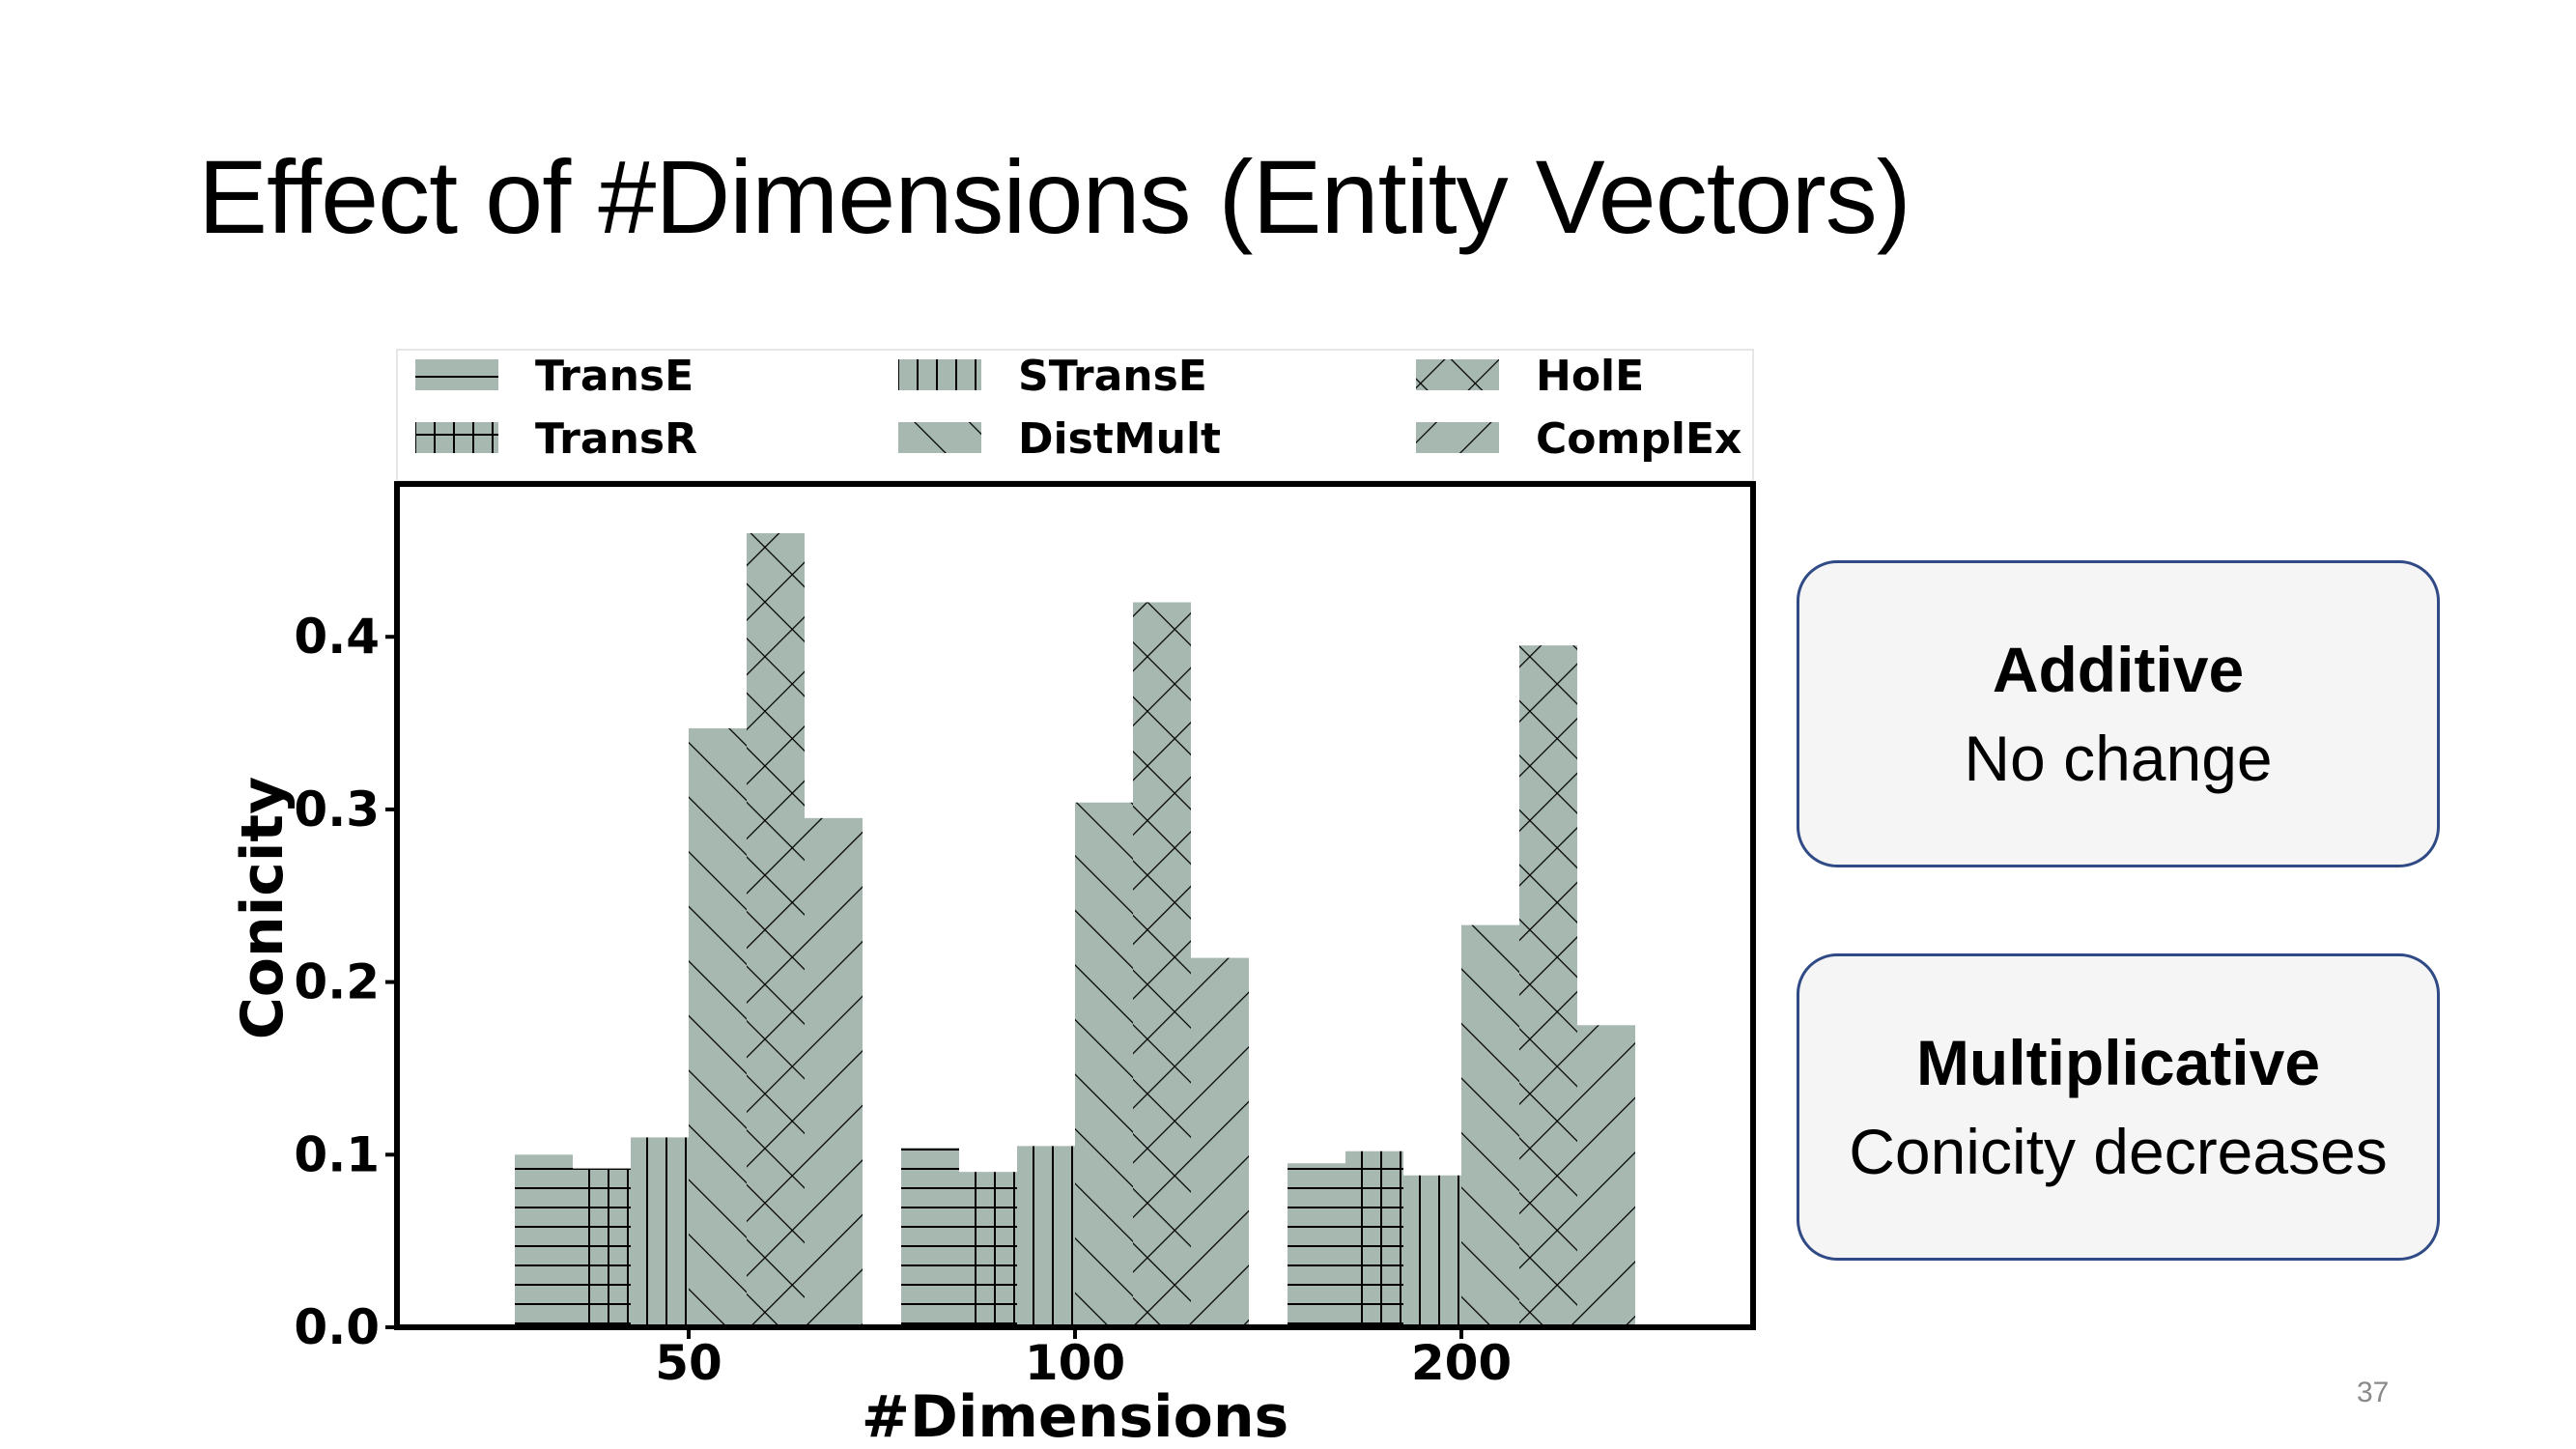  Describe the element at coordinates (337, 809) in the screenshot. I see `y-tick-label: 0.3` at that location.